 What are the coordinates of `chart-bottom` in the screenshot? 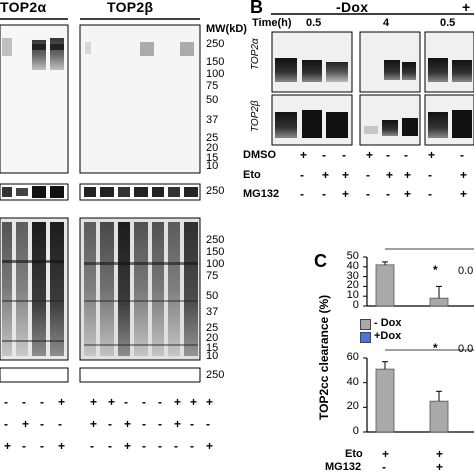 It's located at (418, 391).